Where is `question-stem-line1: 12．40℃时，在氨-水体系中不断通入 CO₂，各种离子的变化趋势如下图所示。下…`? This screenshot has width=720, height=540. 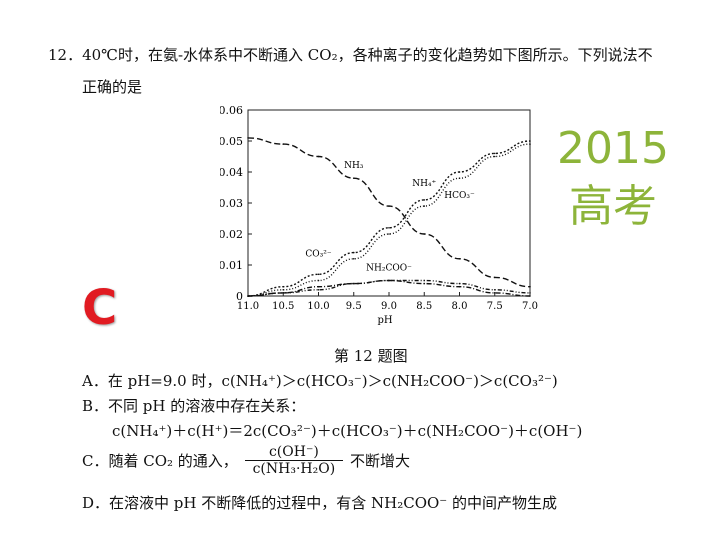 question-stem-line1: 12．40℃时，在氨-水体系中不断通入 CO₂，各种离子的变化趋势如下图所示。下… is located at coordinates (350, 55).